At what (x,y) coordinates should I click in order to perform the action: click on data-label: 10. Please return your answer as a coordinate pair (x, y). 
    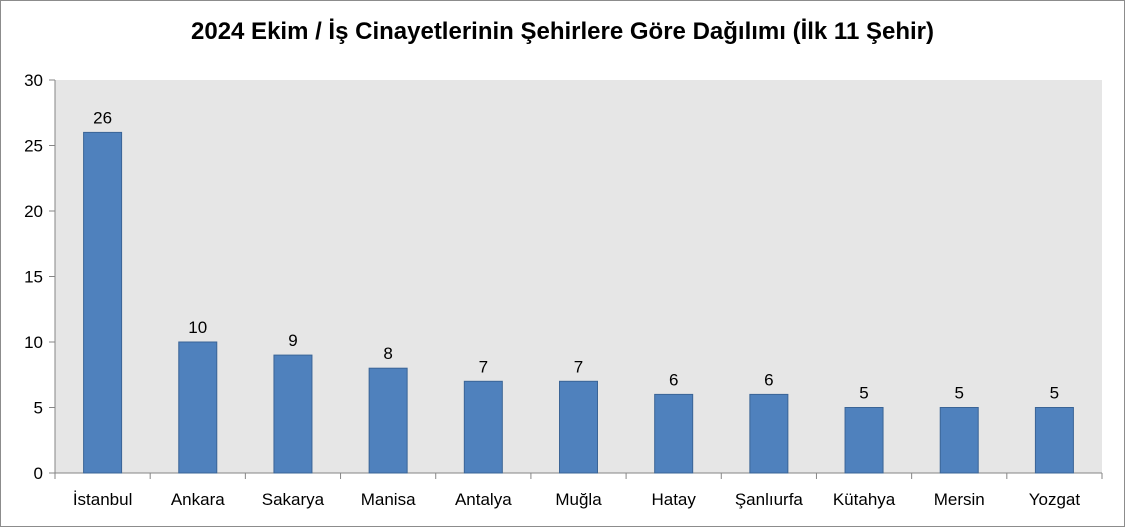
    Looking at the image, I should click on (197, 327).